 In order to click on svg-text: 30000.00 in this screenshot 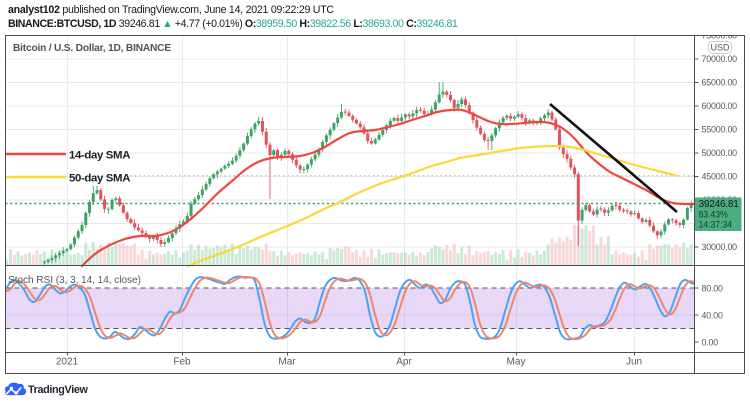, I will do `click(720, 247)`.